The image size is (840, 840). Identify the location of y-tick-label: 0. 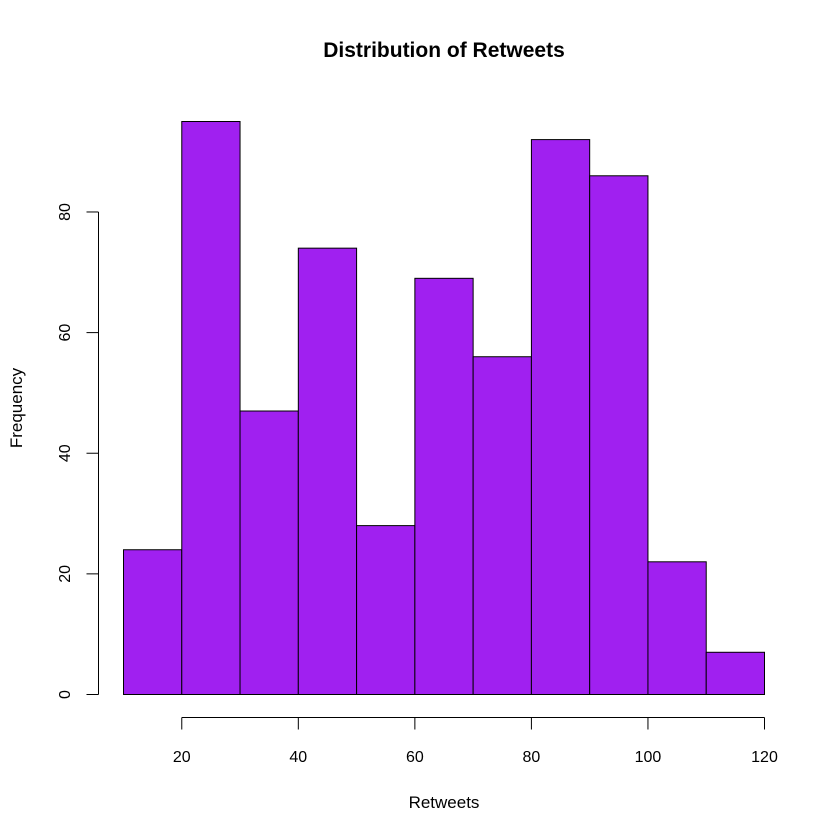
(65, 694).